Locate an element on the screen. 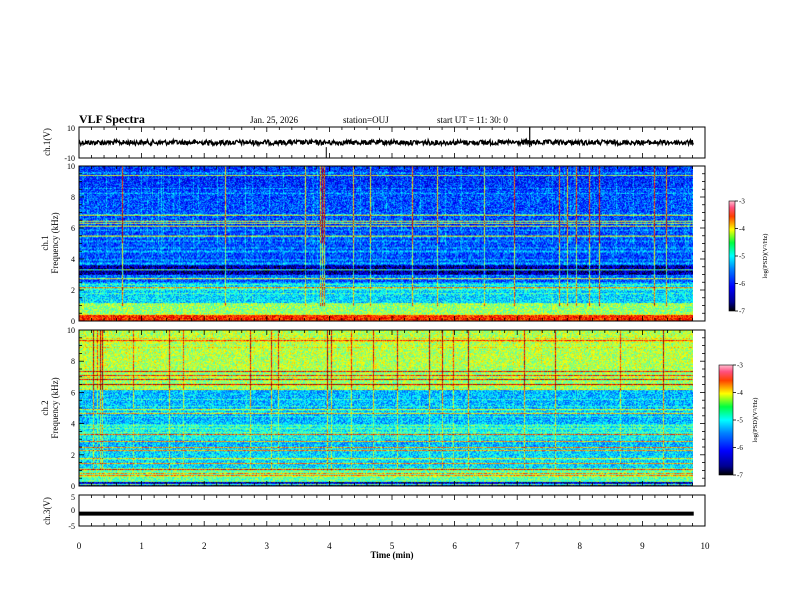  ch2-colorbar-tick-3: -6 is located at coordinates (740, 448).